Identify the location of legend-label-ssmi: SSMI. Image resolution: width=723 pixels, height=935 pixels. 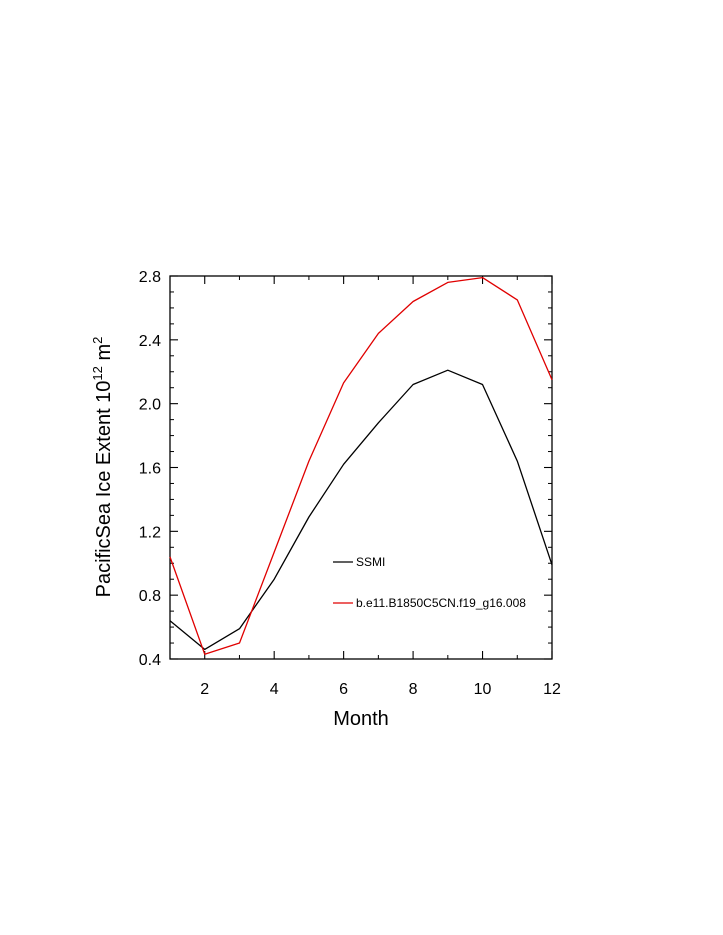
(370, 562).